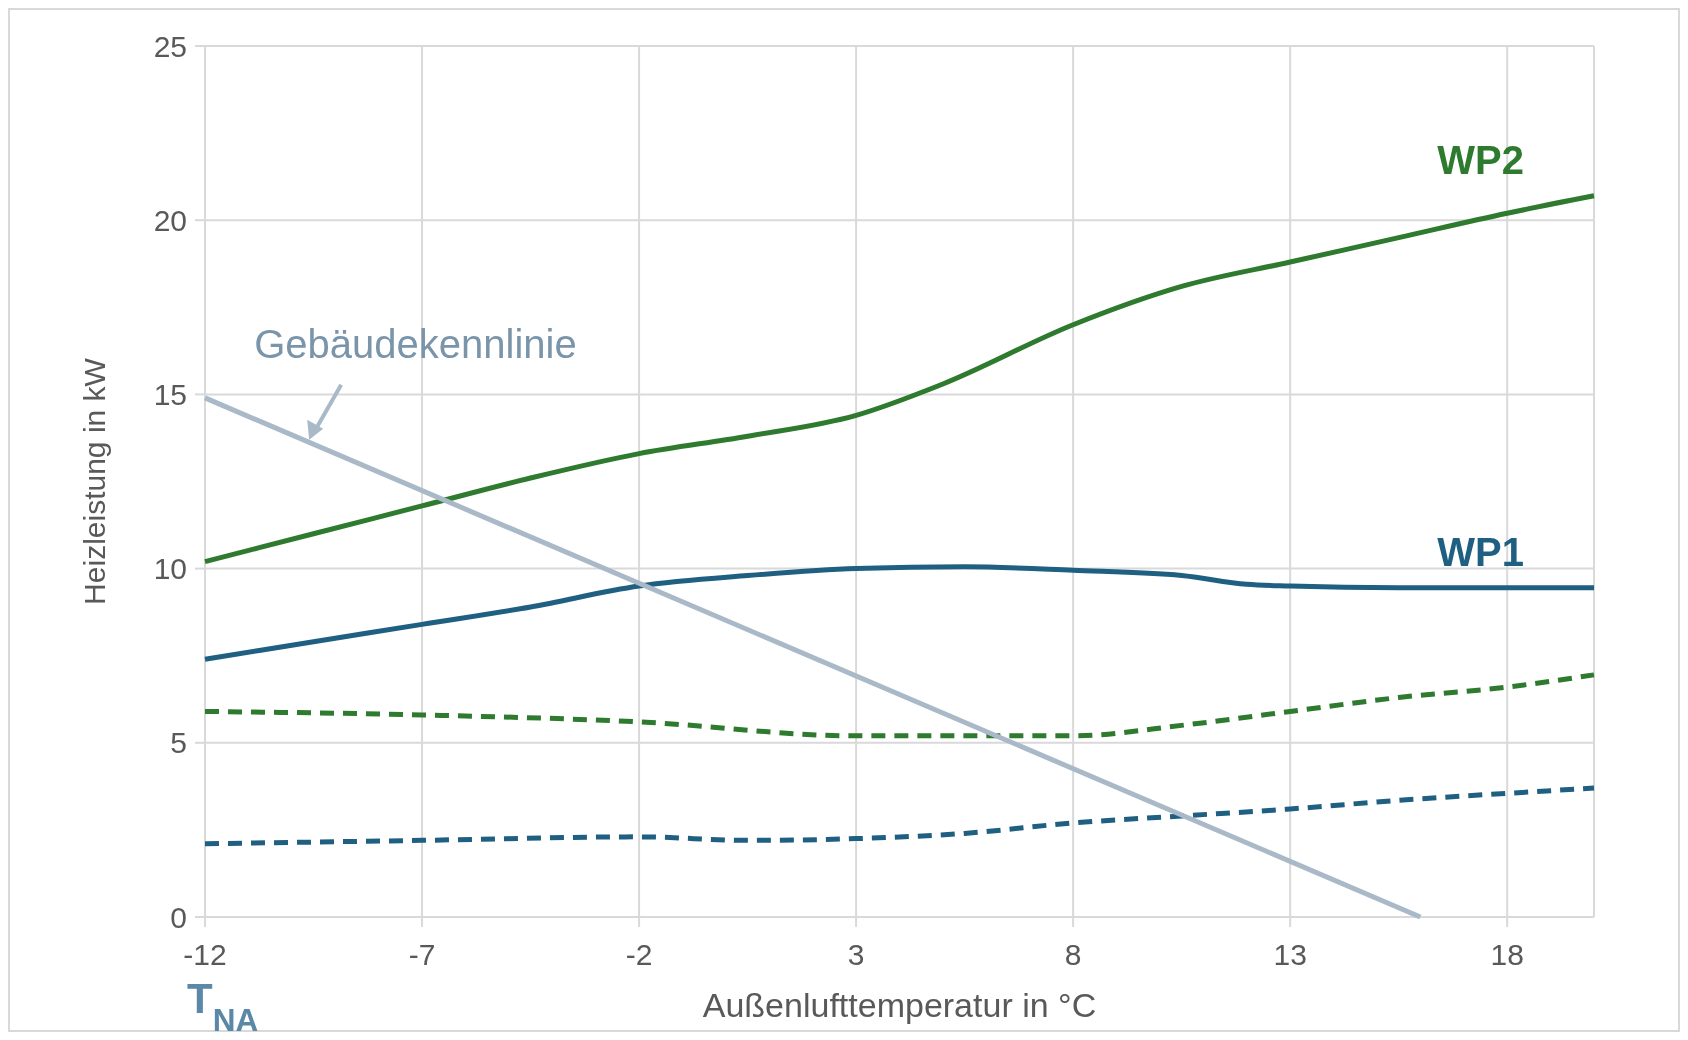 The width and height of the screenshot is (1688, 1040). I want to click on x-tick-label: 8, so click(1073, 954).